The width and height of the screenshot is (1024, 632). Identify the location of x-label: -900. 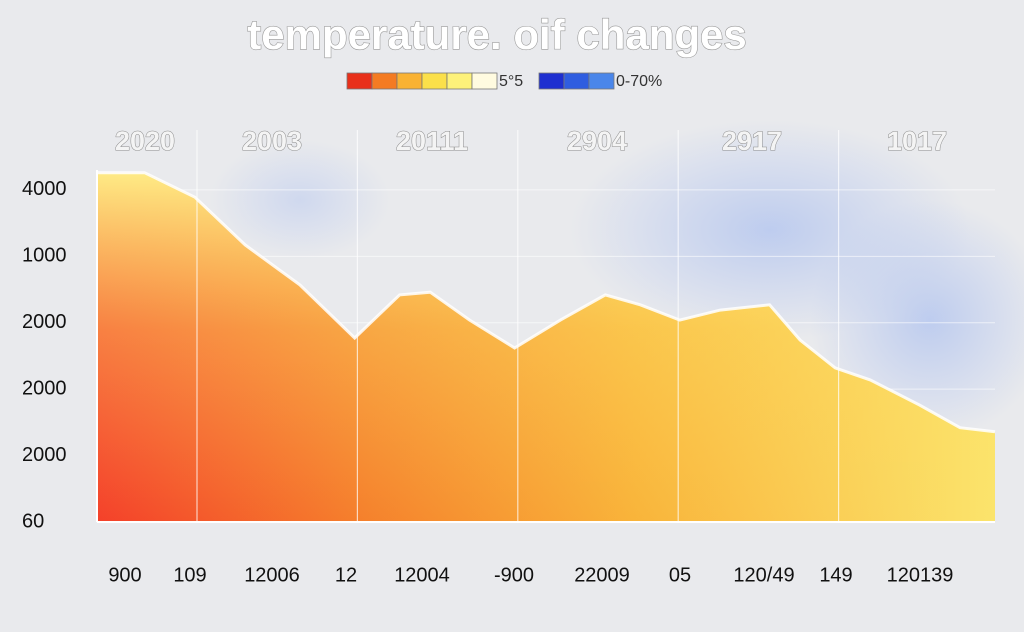
(514, 575).